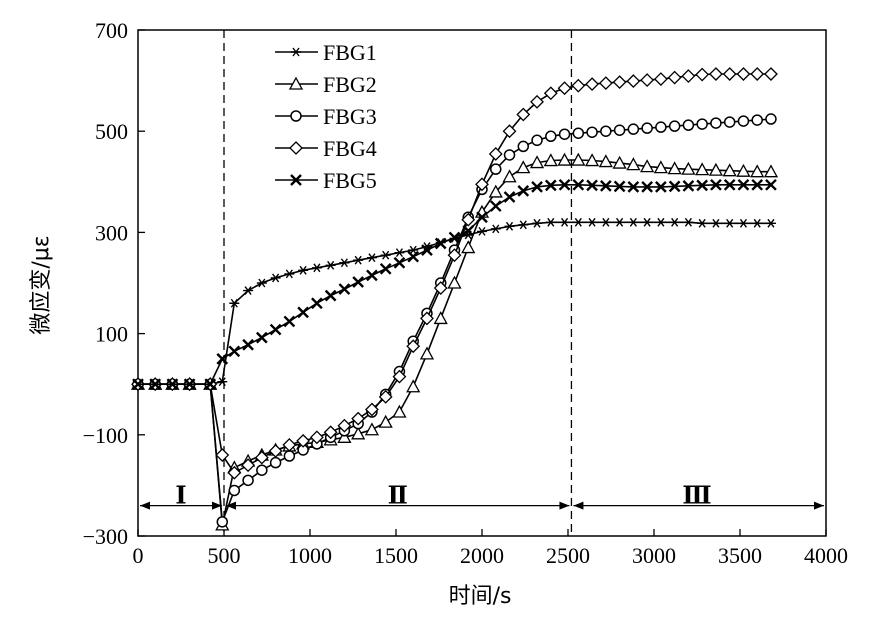 The height and width of the screenshot is (625, 873). Describe the element at coordinates (568, 555) in the screenshot. I see `x-tick-label: 2500` at that location.